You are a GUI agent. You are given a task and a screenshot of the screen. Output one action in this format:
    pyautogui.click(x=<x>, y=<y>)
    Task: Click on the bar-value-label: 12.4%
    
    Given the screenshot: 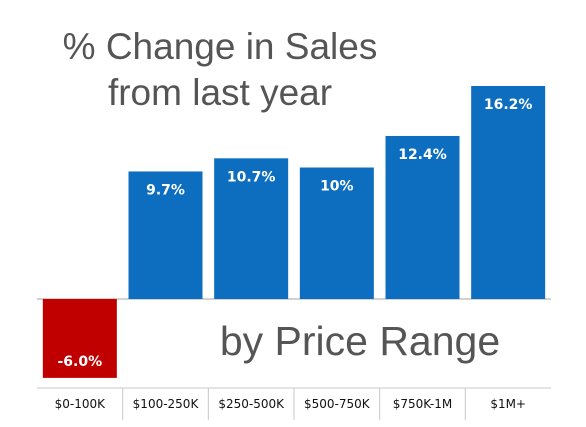 What is the action you would take?
    pyautogui.click(x=422, y=155)
    